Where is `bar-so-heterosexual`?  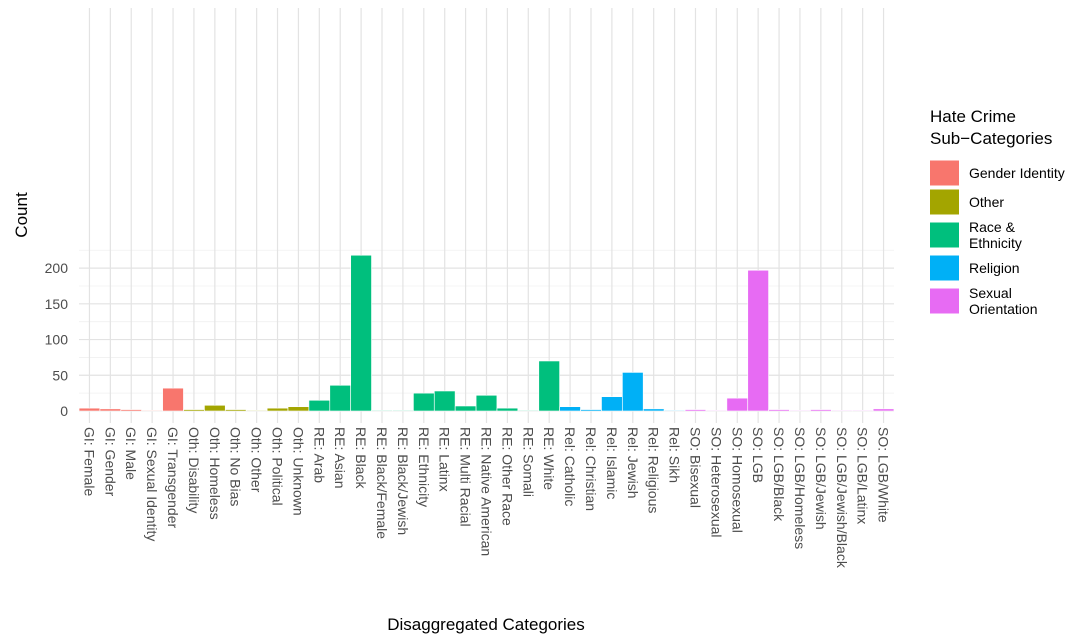 bar-so-heterosexual is located at coordinates (716, 410).